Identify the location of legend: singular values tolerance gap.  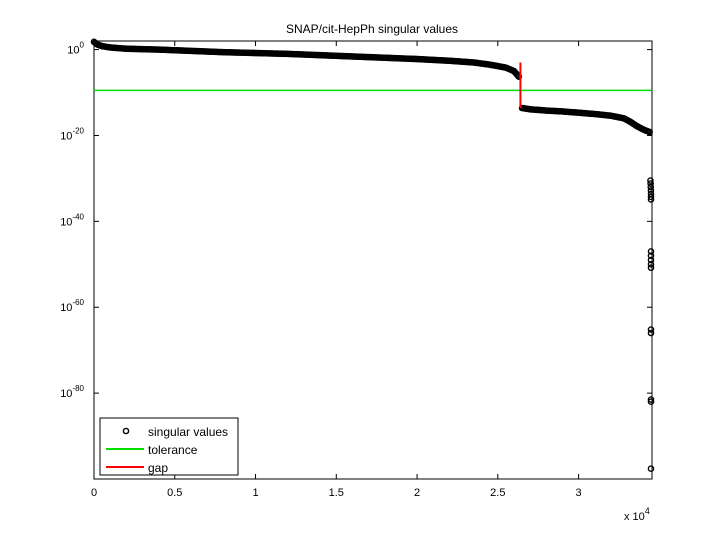
(169, 446).